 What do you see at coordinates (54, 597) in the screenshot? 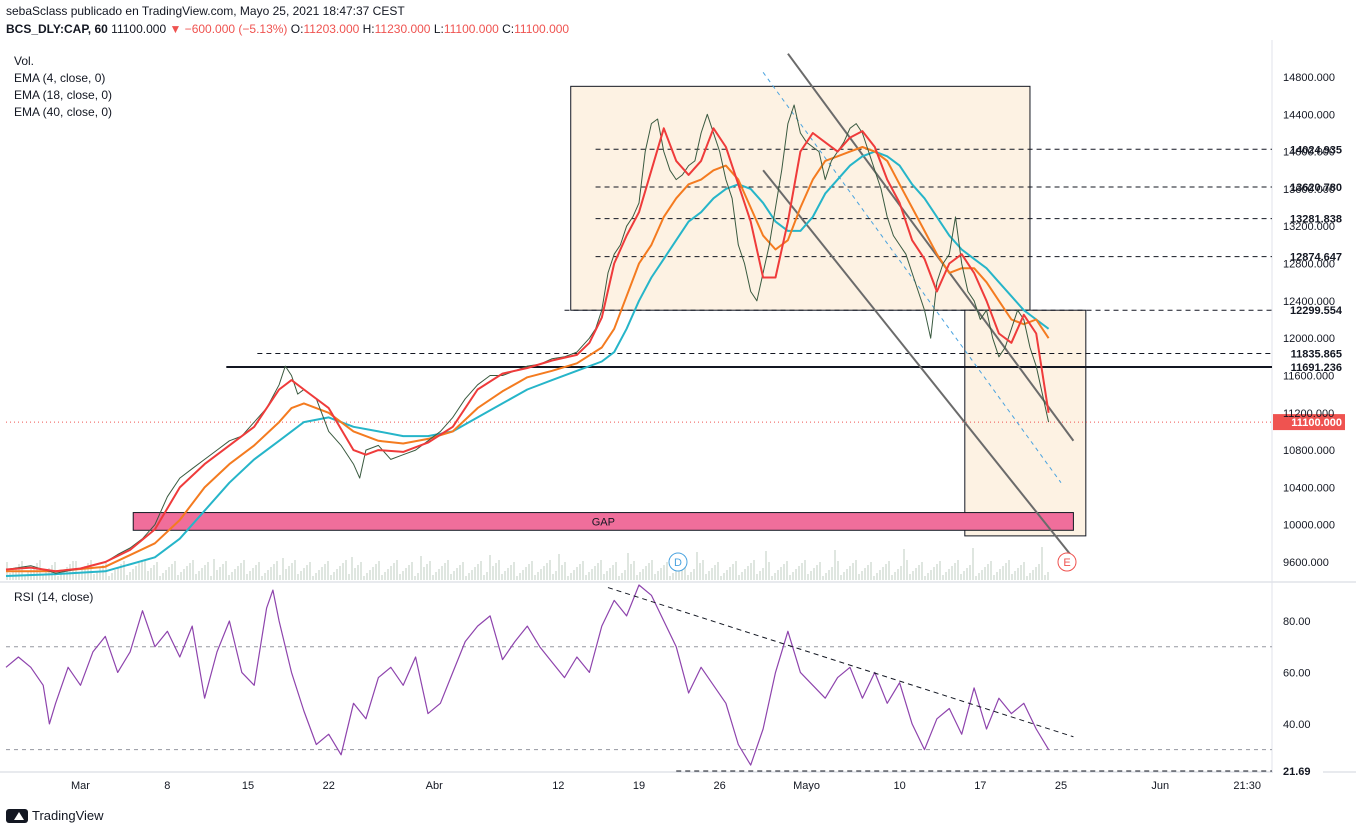
I see `rsi-title: RSI (14, close)` at bounding box center [54, 597].